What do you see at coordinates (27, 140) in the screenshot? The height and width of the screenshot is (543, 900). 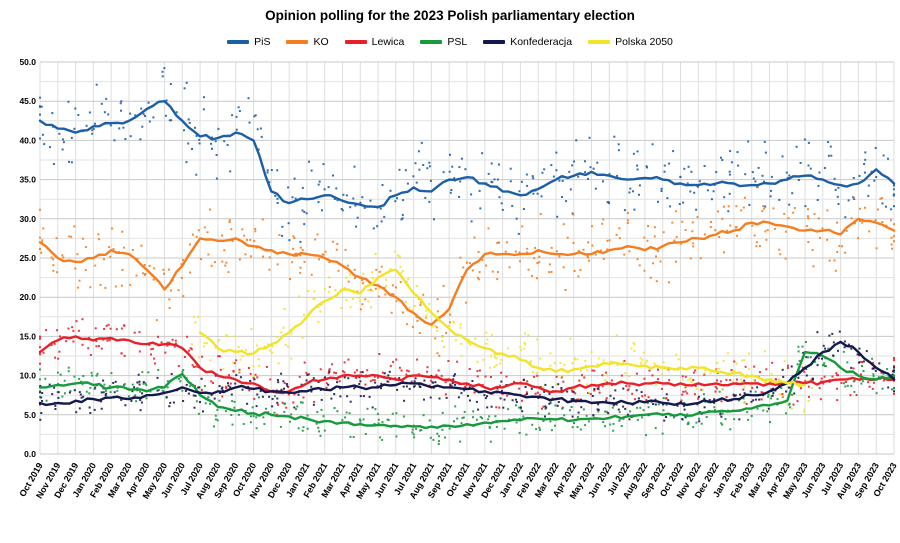 I see `svg-text: 40.0` at bounding box center [27, 140].